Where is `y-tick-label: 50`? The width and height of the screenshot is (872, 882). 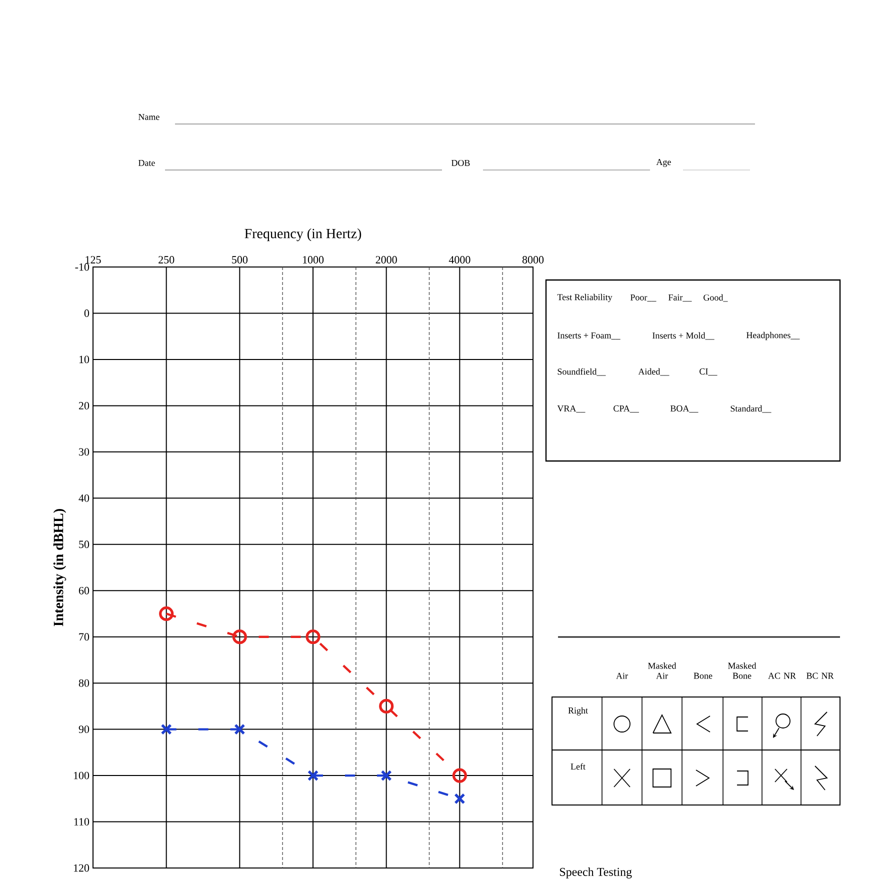 y-tick-label: 50 is located at coordinates (84, 544).